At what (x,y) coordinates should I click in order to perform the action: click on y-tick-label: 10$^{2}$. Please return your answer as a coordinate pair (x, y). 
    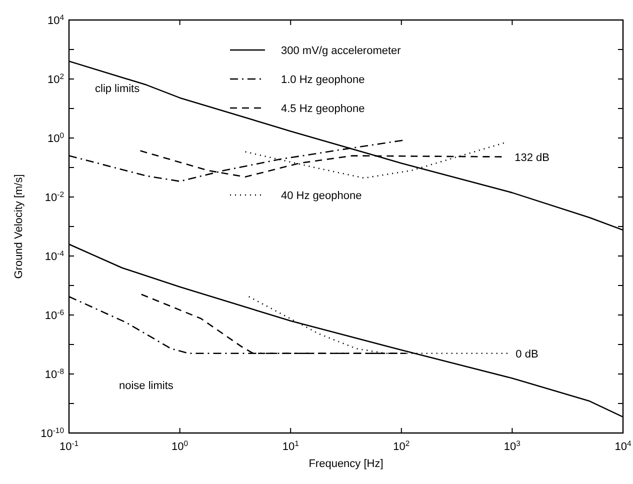
    Looking at the image, I should click on (55, 79).